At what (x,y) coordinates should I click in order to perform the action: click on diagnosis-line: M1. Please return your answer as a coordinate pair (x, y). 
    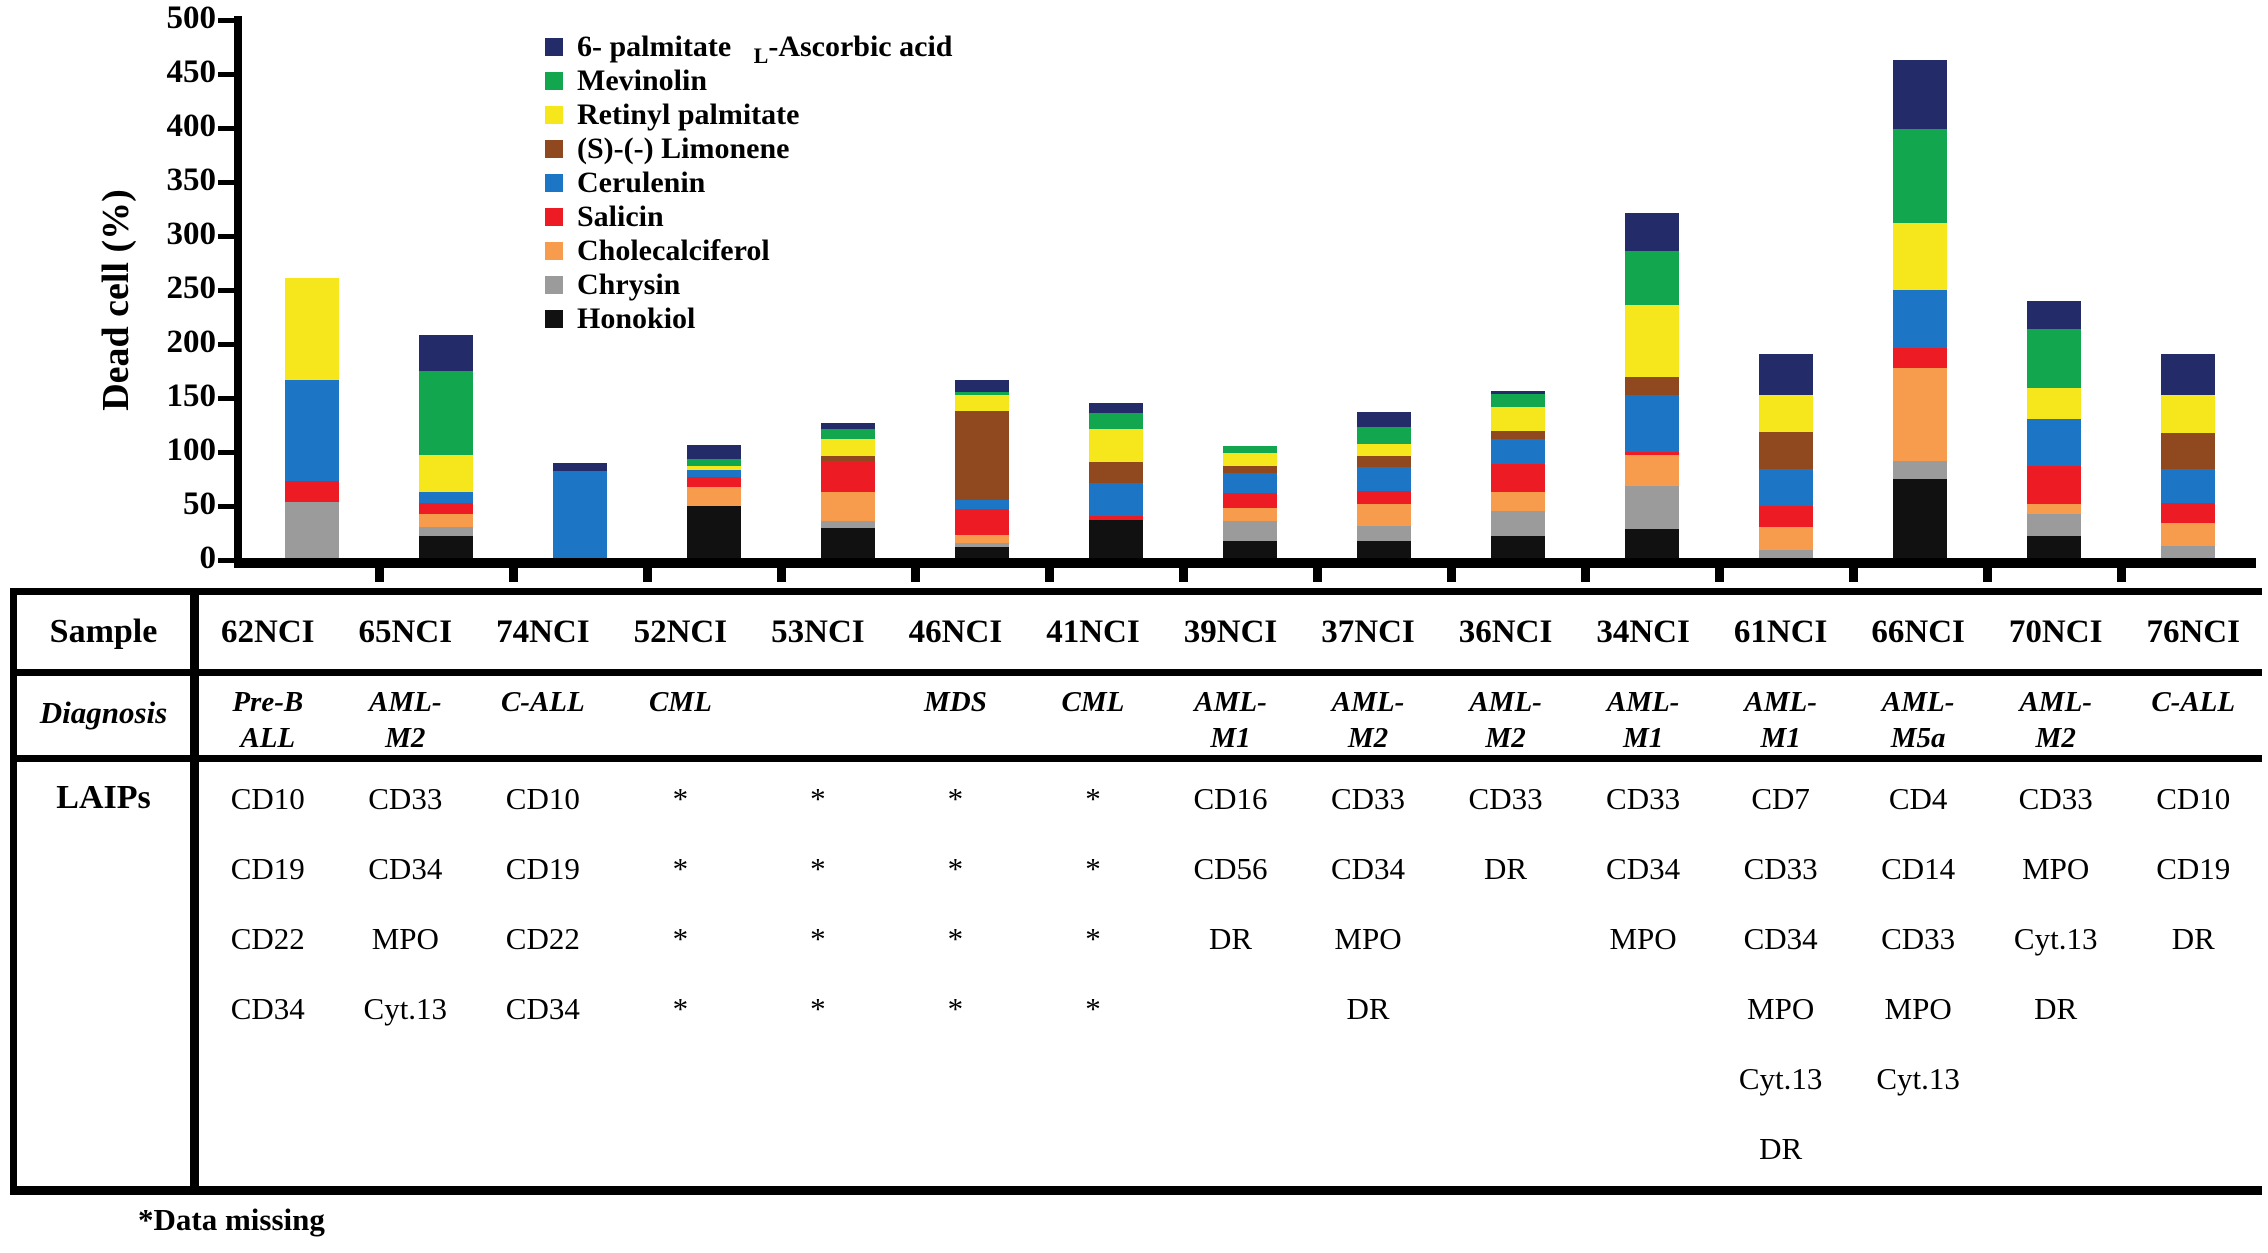
    Looking at the image, I should click on (1780, 738).